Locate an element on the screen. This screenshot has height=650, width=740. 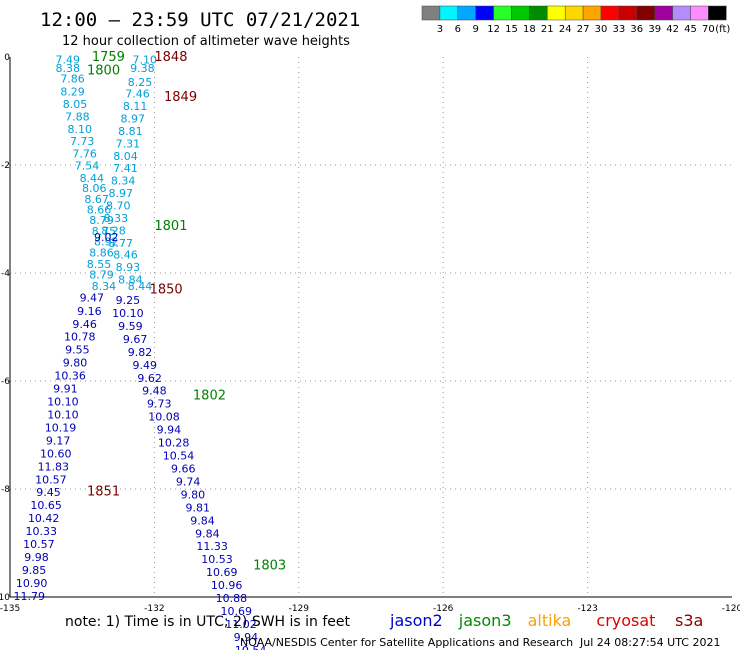
data-point-jason3: 9.85 is located at coordinates (34, 570).